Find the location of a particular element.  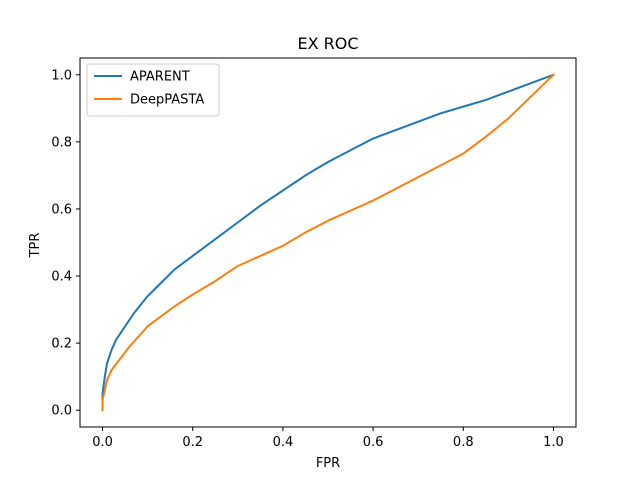

x-tick-label: 1.0 is located at coordinates (553, 442).